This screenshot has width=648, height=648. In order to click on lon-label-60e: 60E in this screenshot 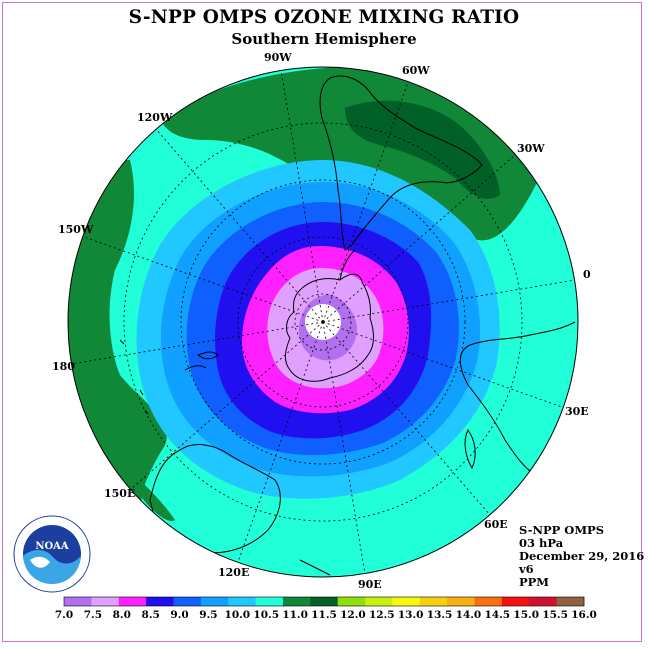, I will do `click(496, 524)`.